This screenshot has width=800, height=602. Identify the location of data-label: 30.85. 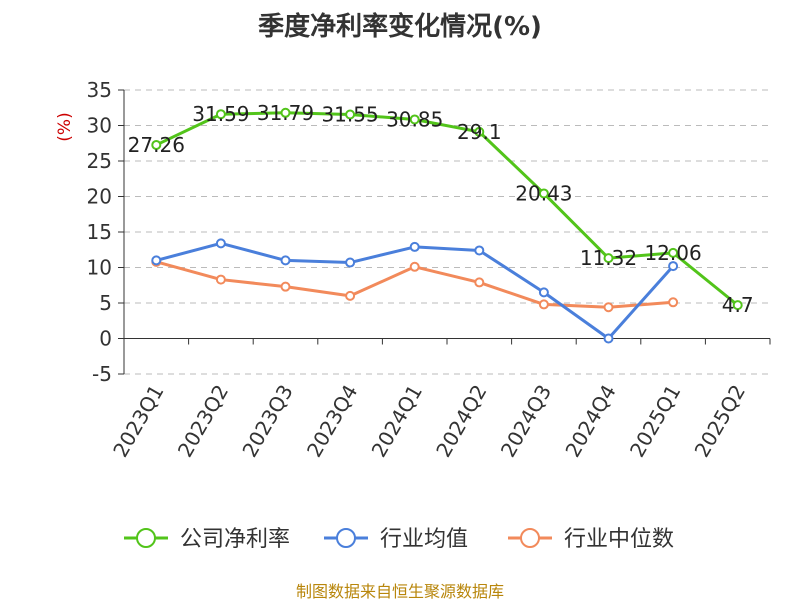
(414, 119).